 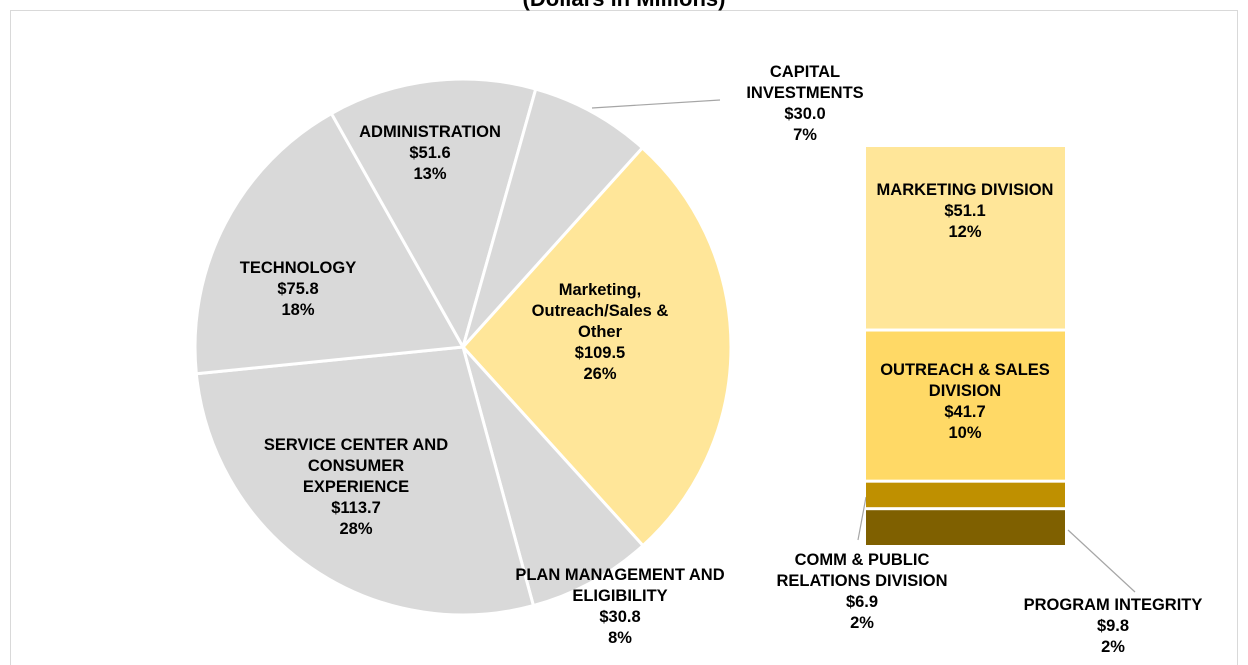 I want to click on label-percent: 18%, so click(x=298, y=310).